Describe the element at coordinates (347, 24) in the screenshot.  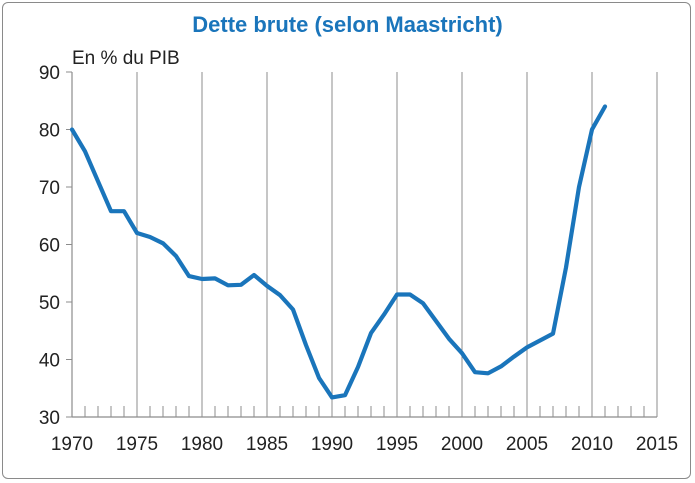
I see `chart-title: Dette brute (selon Maastricht)` at that location.